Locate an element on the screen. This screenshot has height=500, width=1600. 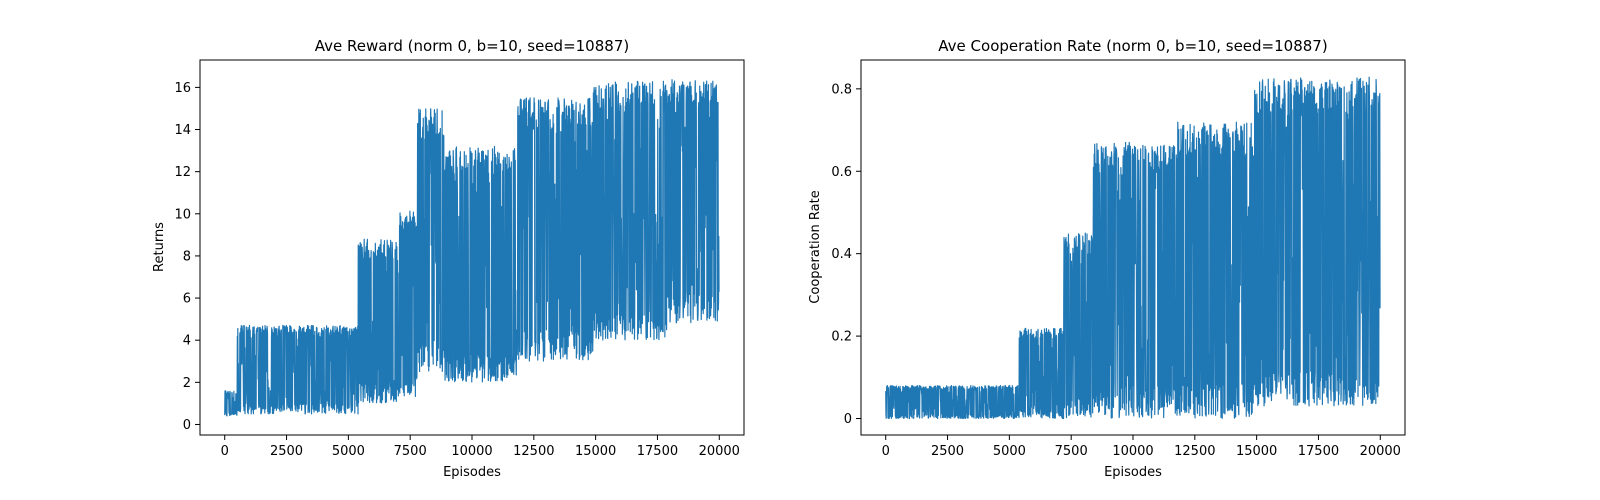
y-tick-label: 0.8 is located at coordinates (841, 89).